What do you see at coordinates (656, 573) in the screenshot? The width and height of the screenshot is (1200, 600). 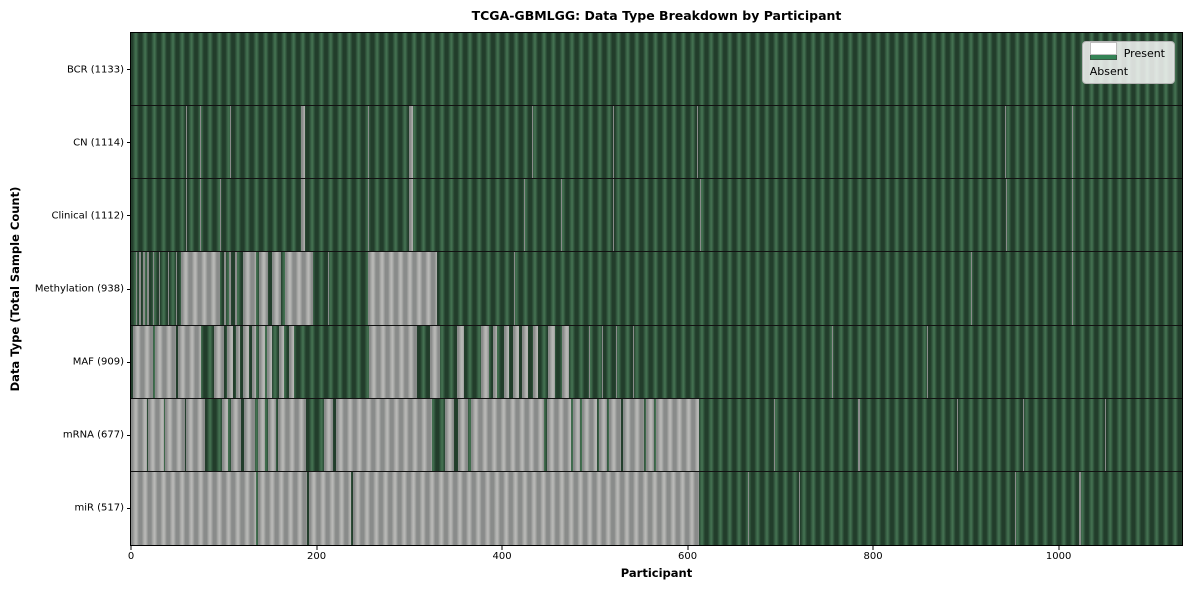 I see `x-axis-label: Participant` at bounding box center [656, 573].